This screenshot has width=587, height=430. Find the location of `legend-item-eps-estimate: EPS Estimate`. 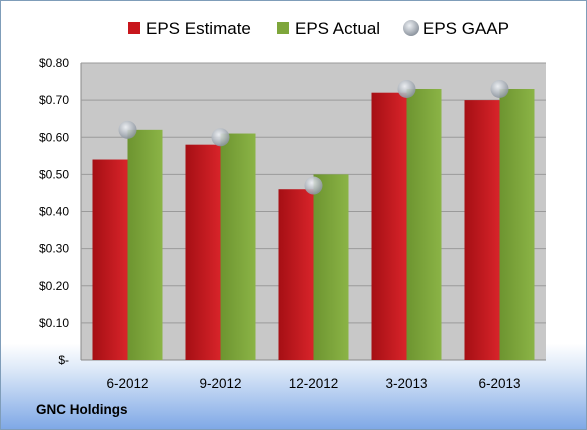

legend-item-eps-estimate: EPS Estimate is located at coordinates (189, 28).